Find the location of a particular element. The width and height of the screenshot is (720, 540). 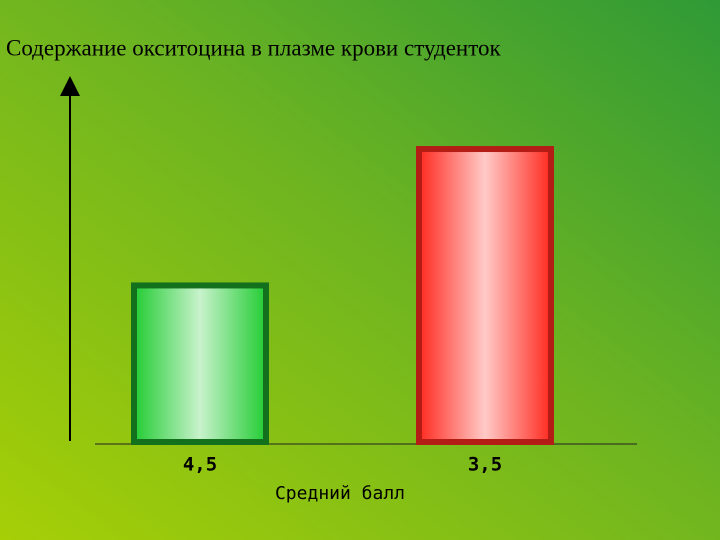

x-axis-label: Средний балл is located at coordinates (340, 493).